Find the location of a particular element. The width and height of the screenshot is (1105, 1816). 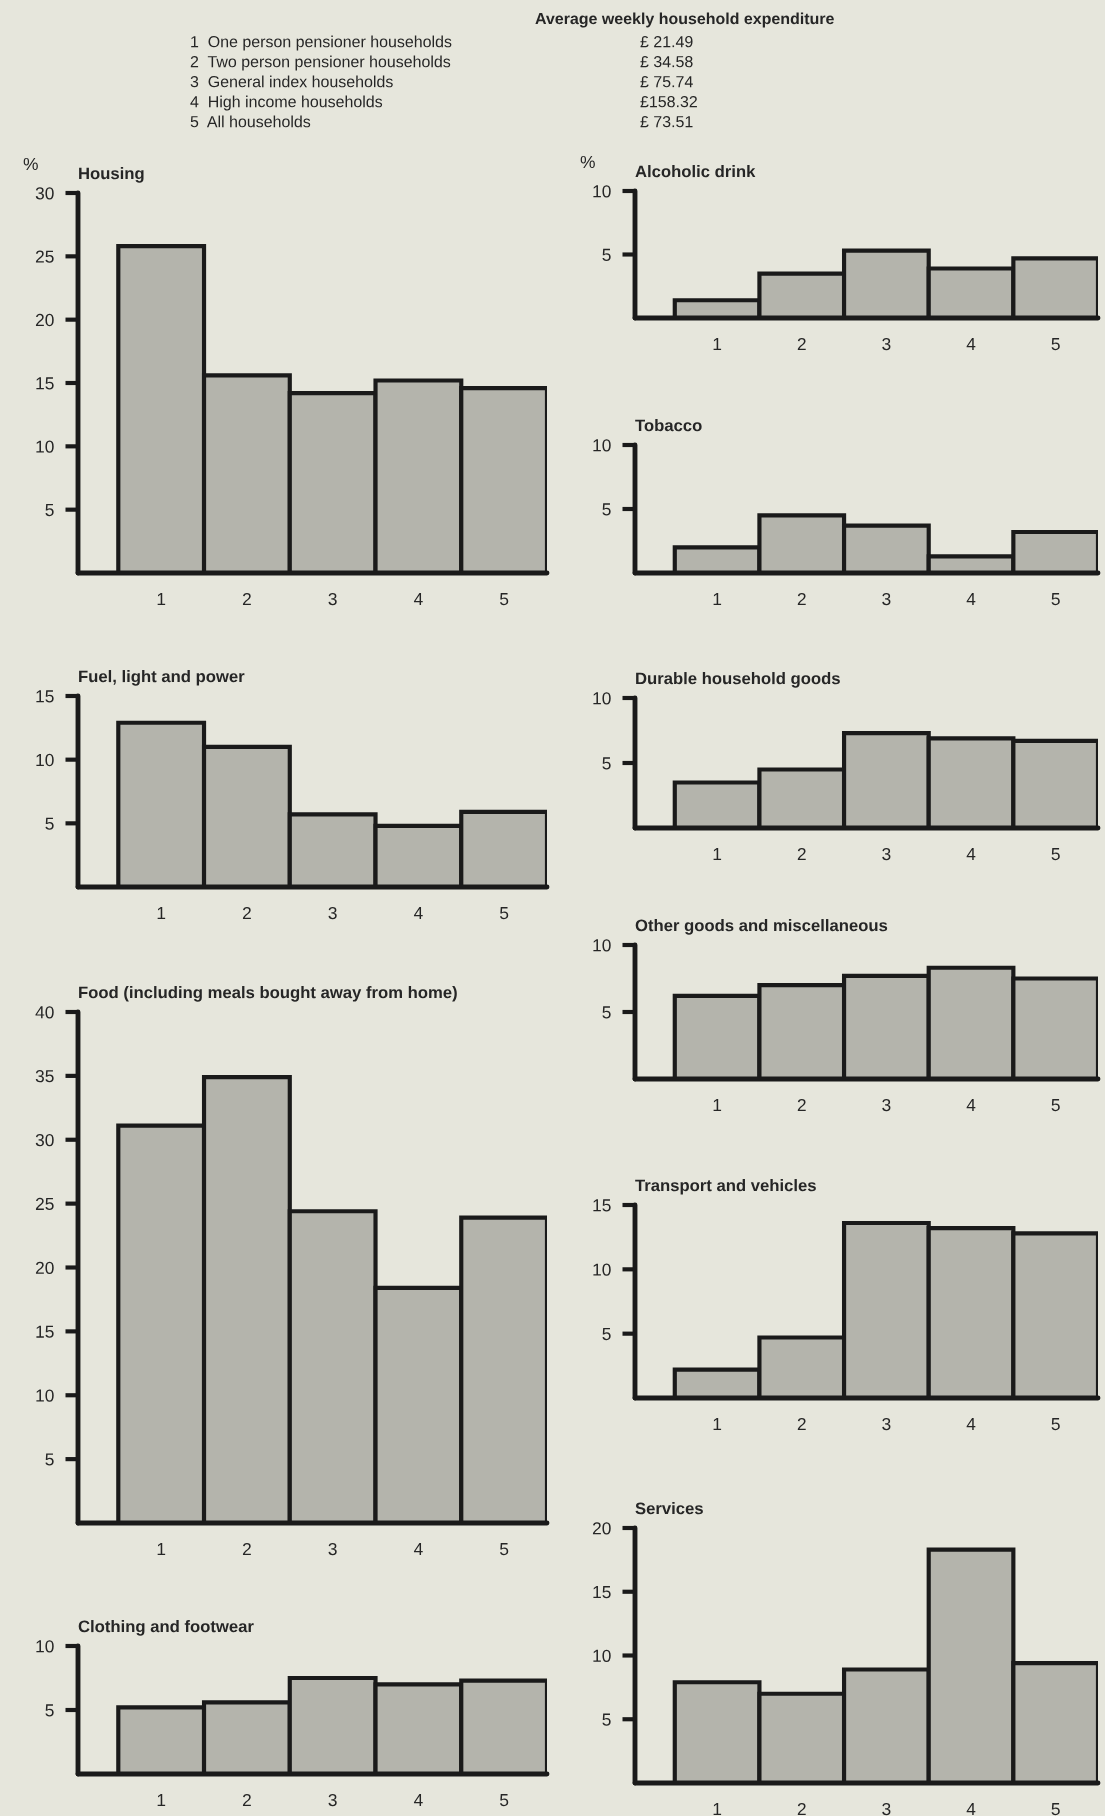

text: Average weekly household expenditure is located at coordinates (684, 20).